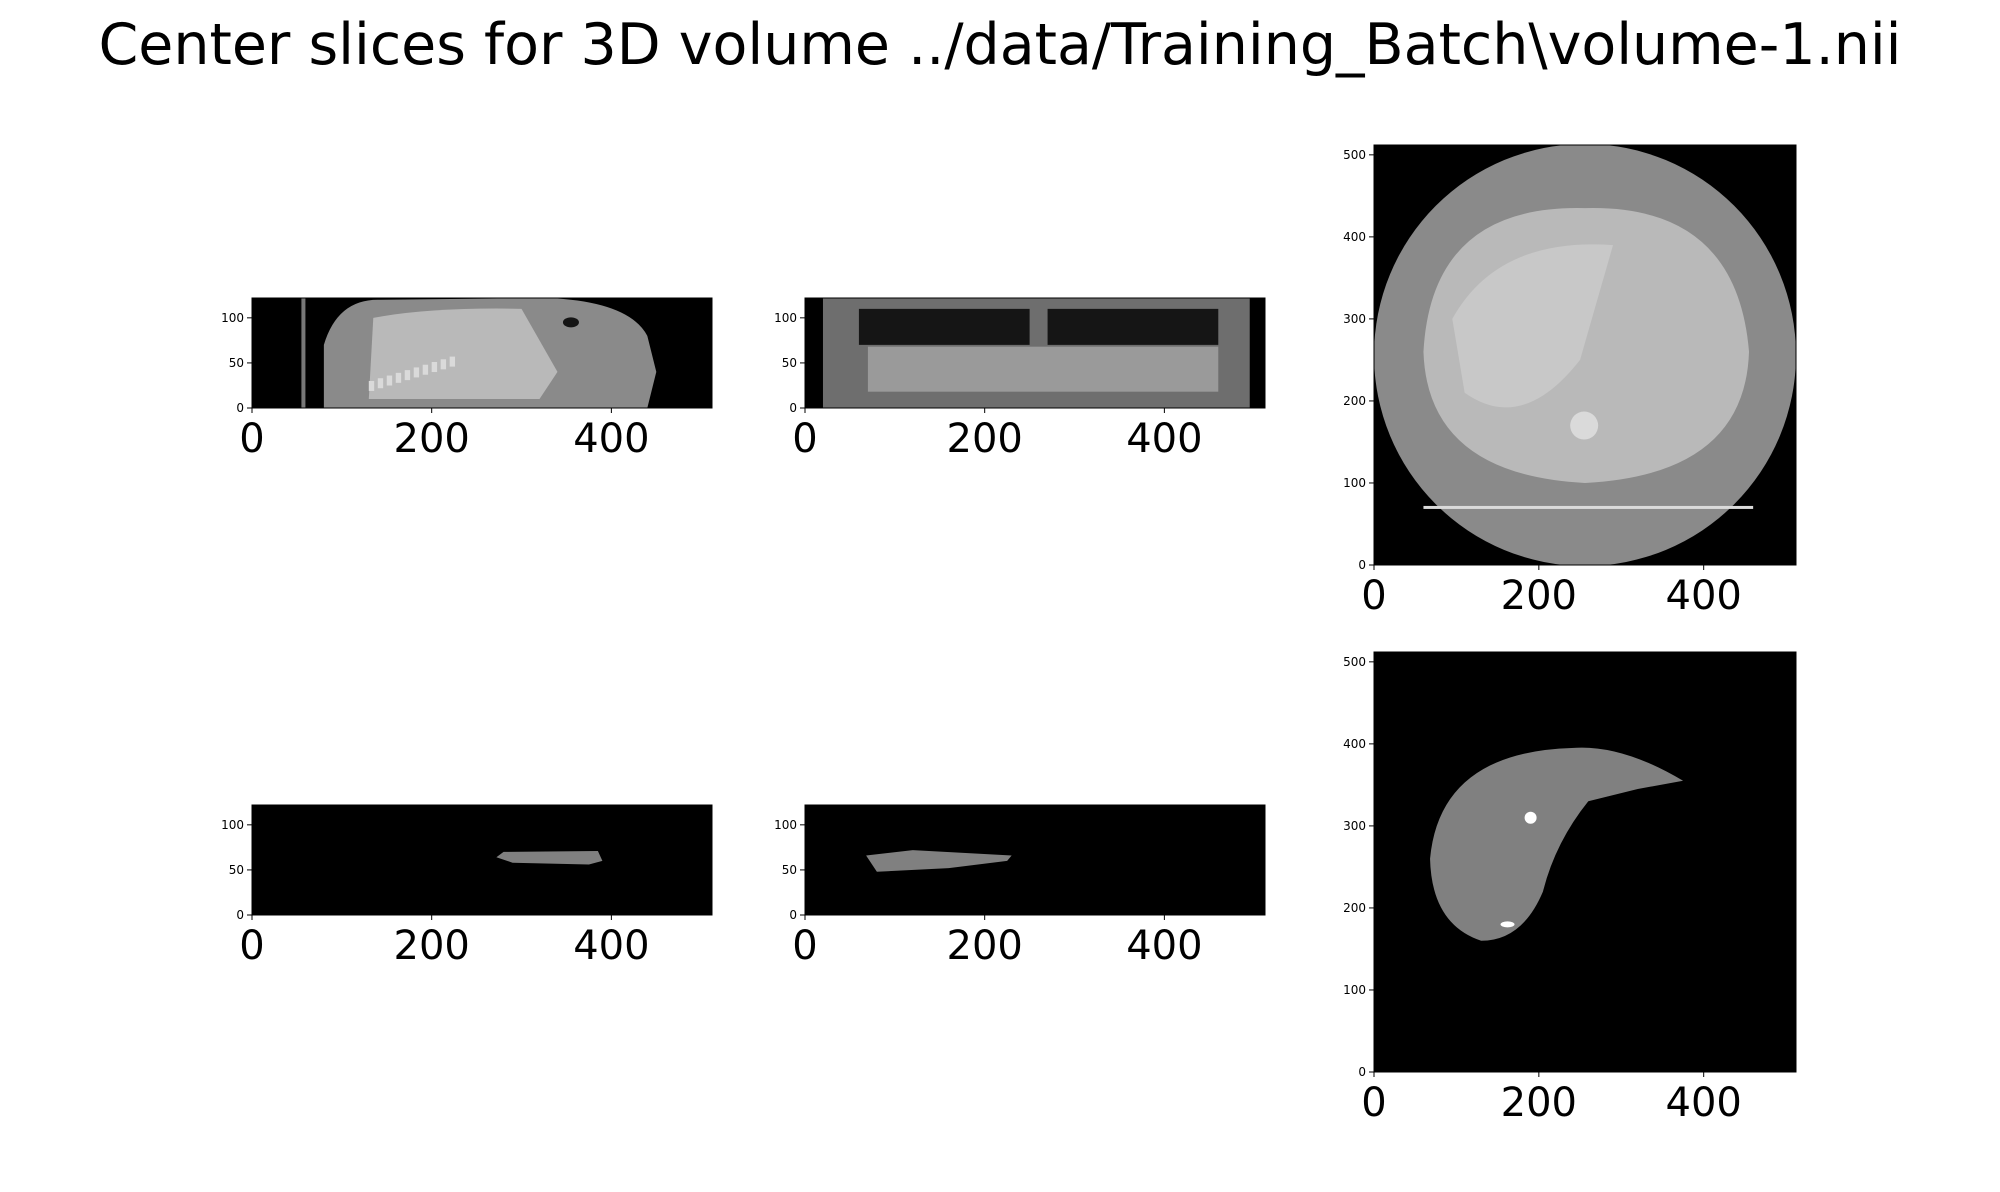  I want to click on left-edge, so click(814, 353).